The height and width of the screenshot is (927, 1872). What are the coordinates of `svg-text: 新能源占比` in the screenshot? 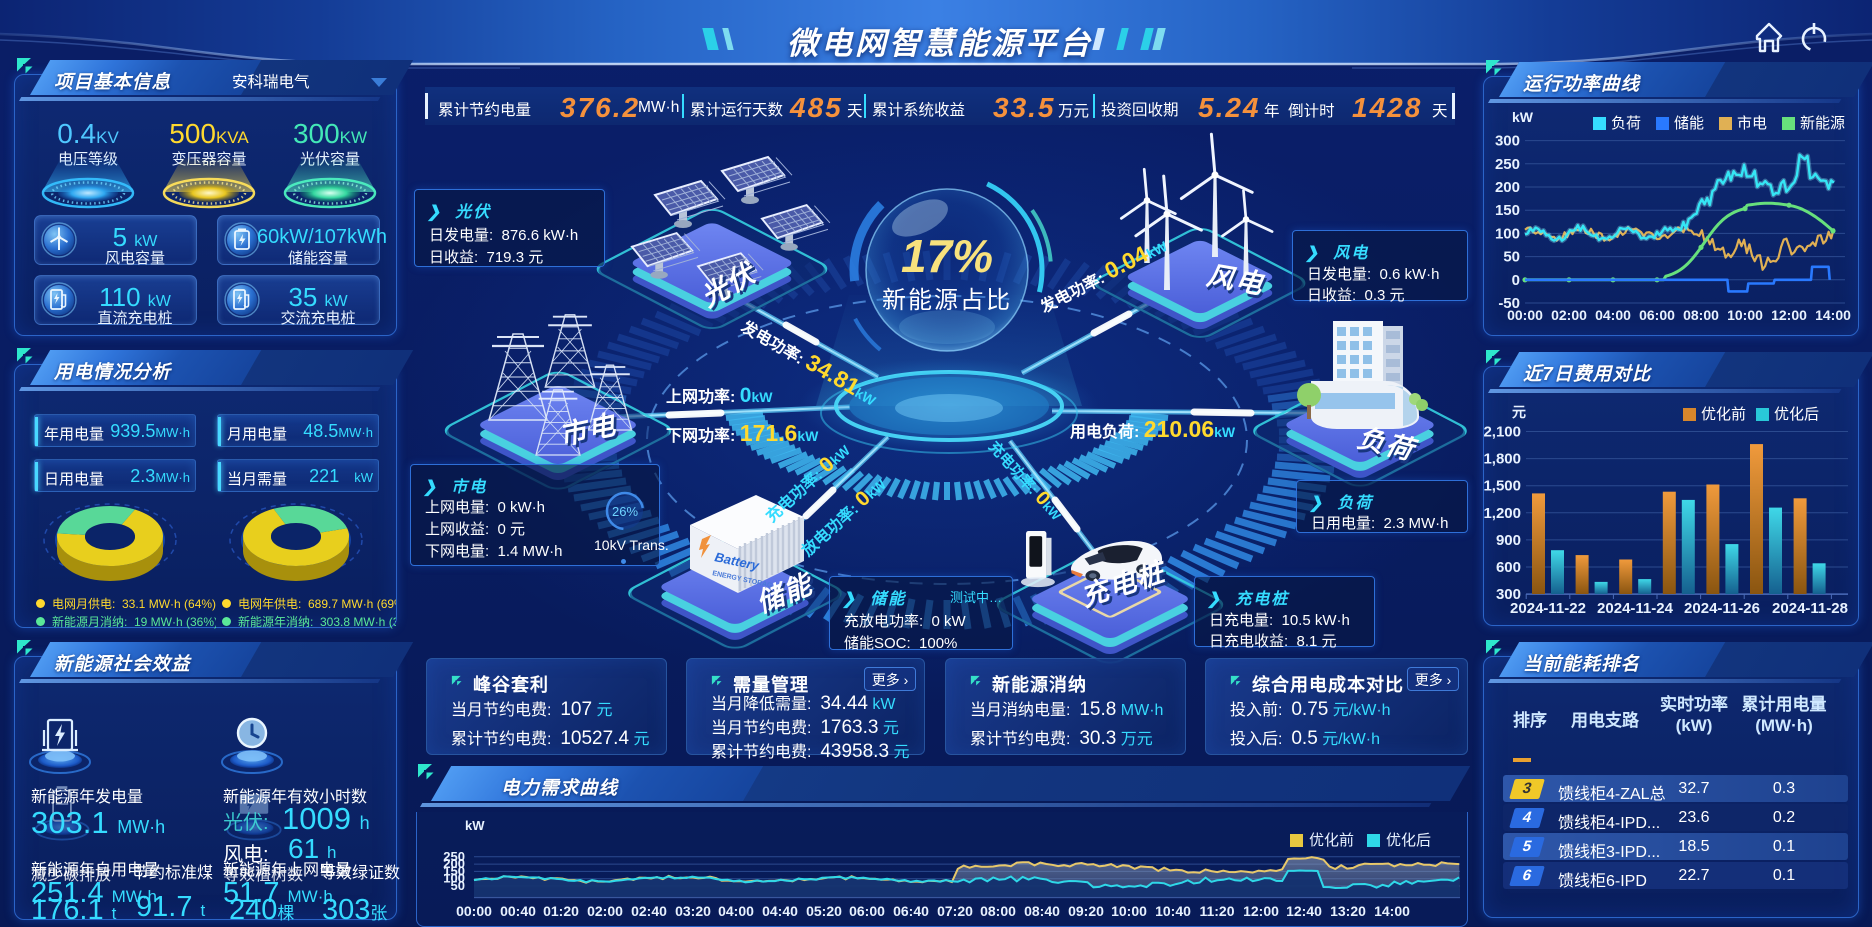 It's located at (947, 300).